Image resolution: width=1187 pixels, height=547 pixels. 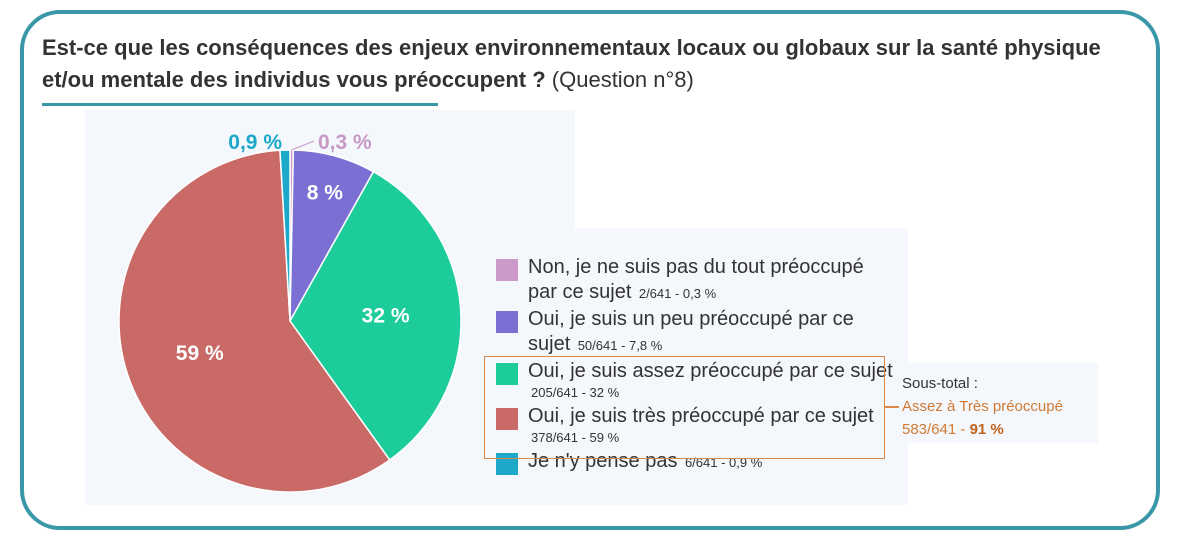 I want to click on subtotal-panel-background, so click(x=993, y=403).